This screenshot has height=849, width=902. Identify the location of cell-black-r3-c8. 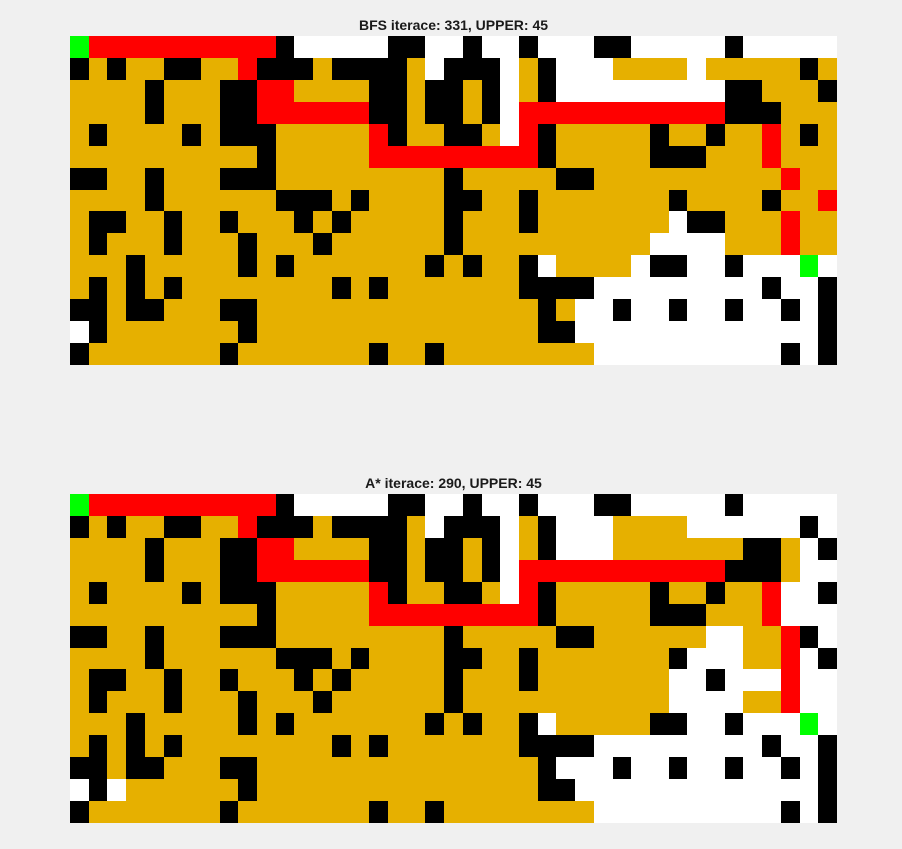
(229, 571).